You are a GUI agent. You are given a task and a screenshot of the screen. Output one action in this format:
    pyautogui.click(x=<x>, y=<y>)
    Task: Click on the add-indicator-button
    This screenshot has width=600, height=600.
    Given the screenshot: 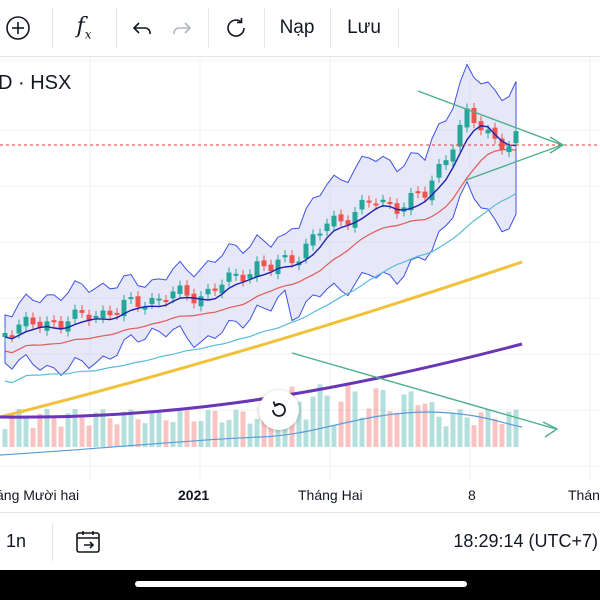 What is the action you would take?
    pyautogui.click(x=18, y=28)
    